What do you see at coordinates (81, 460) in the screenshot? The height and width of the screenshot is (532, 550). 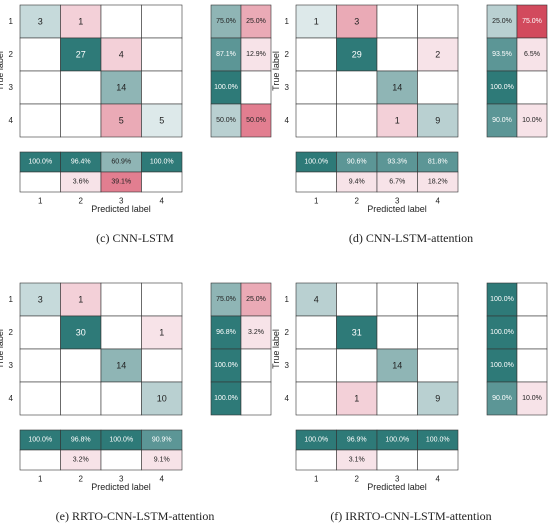 I see `col-summary-value: 3.2%` at bounding box center [81, 460].